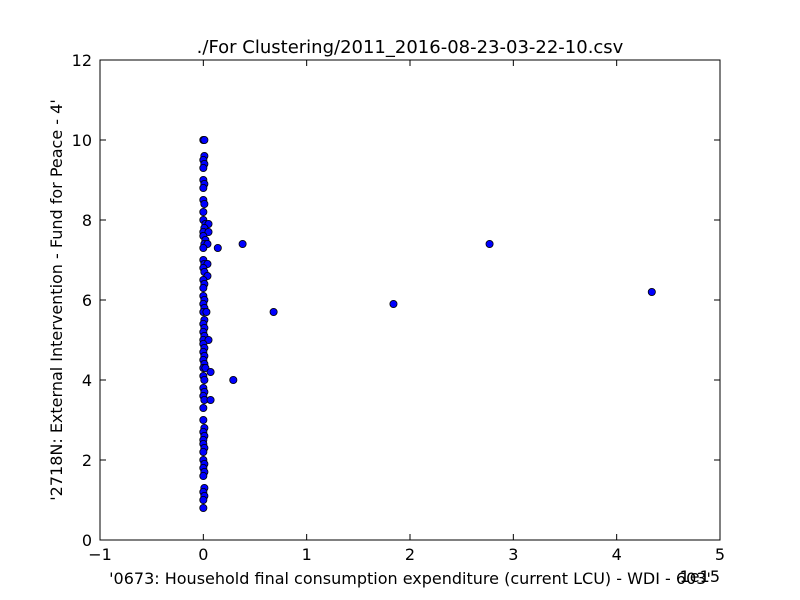  What do you see at coordinates (307, 554) in the screenshot?
I see `x-tick-label: 1` at bounding box center [307, 554].